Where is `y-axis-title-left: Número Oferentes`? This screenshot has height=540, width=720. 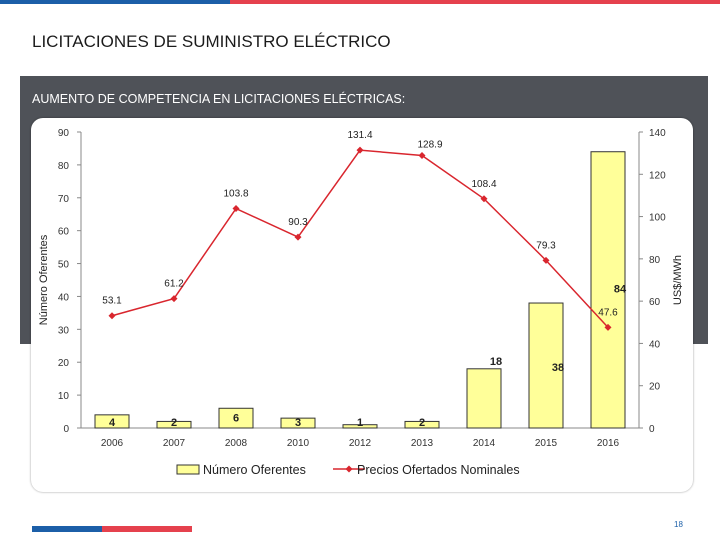
y-axis-title-left: Número Oferentes is located at coordinates (44, 279).